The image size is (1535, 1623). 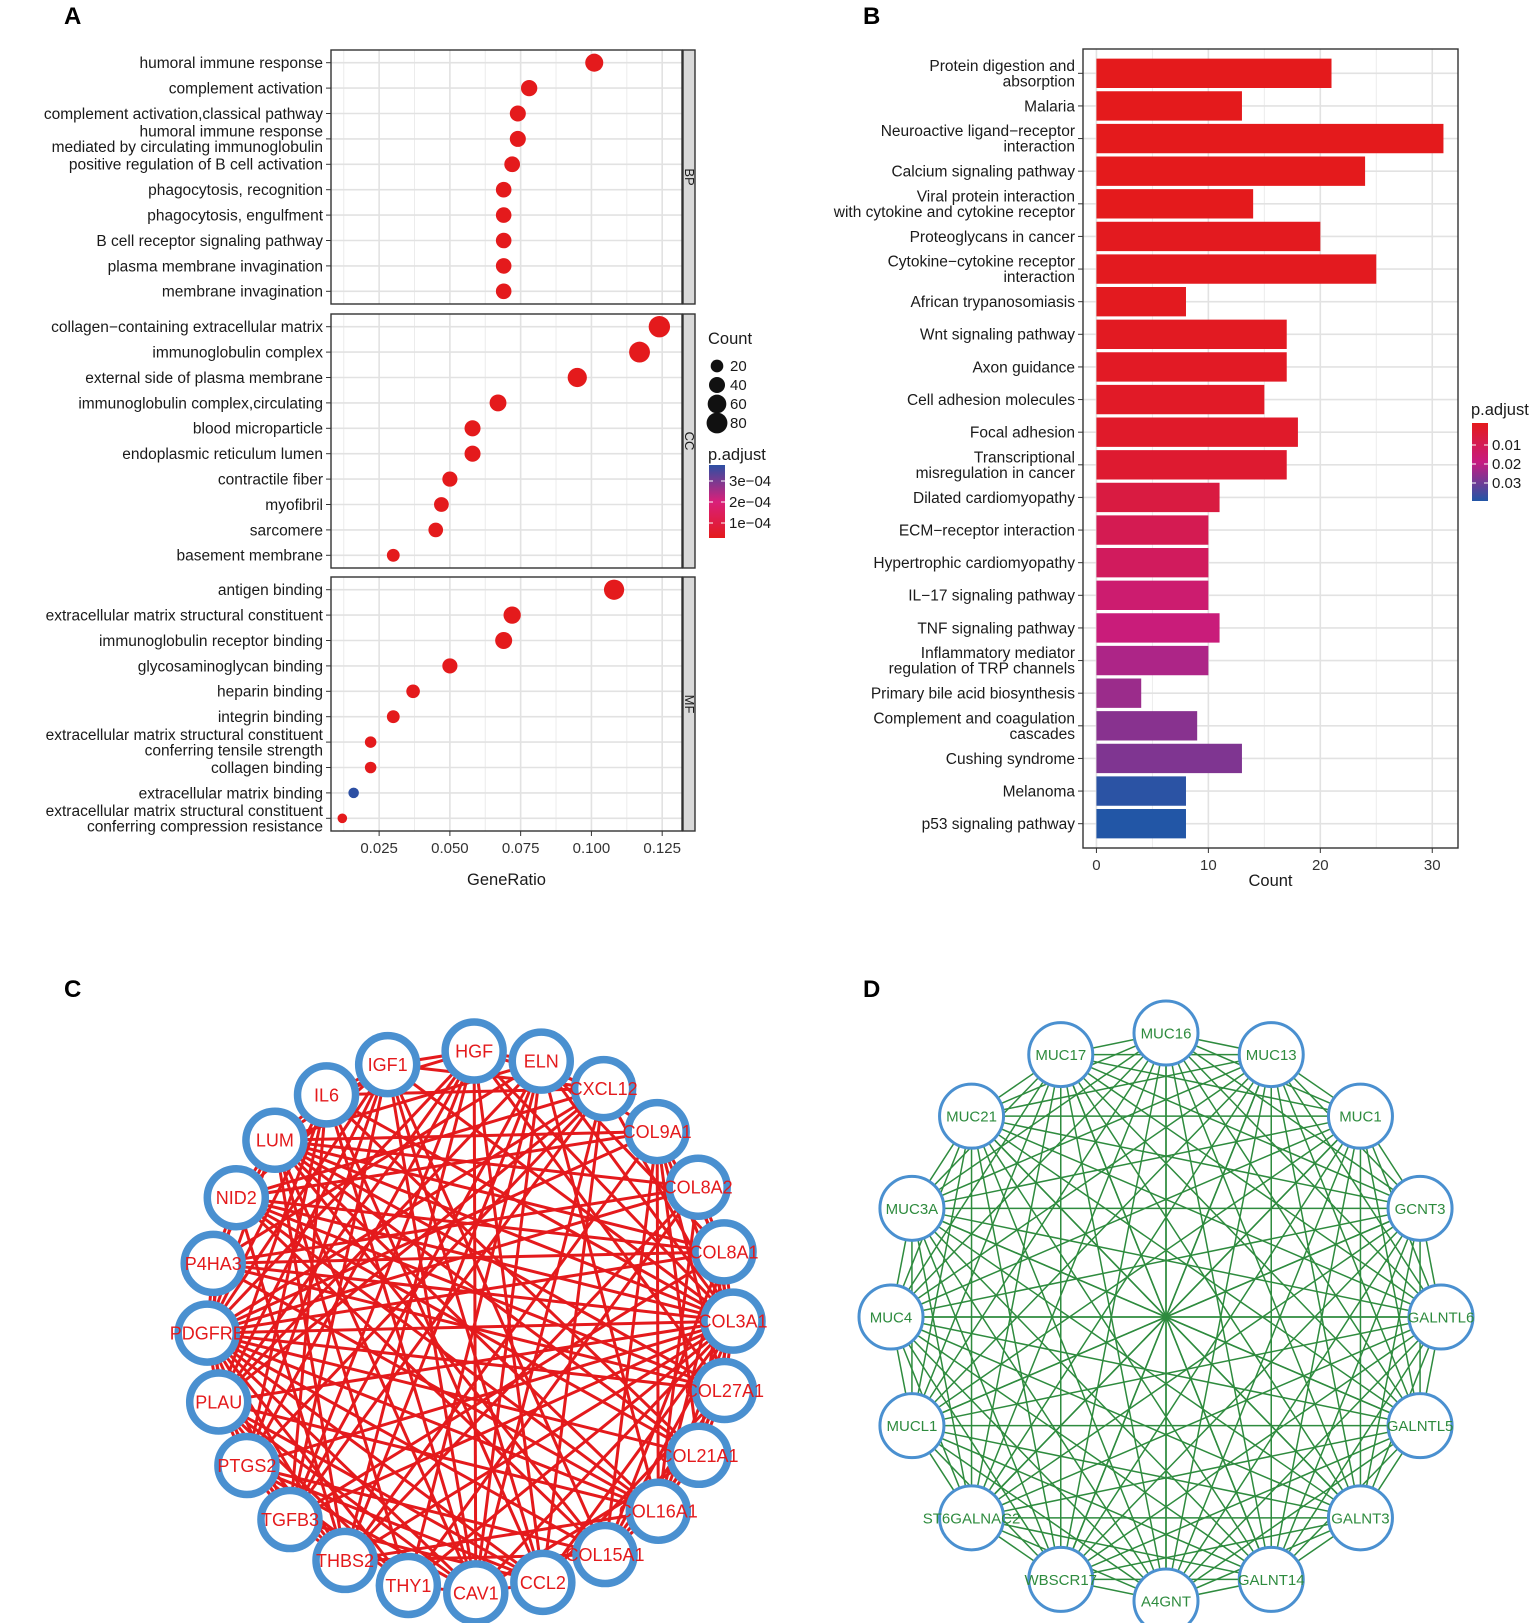 What do you see at coordinates (689, 177) in the screenshot?
I see `facet-strip` at bounding box center [689, 177].